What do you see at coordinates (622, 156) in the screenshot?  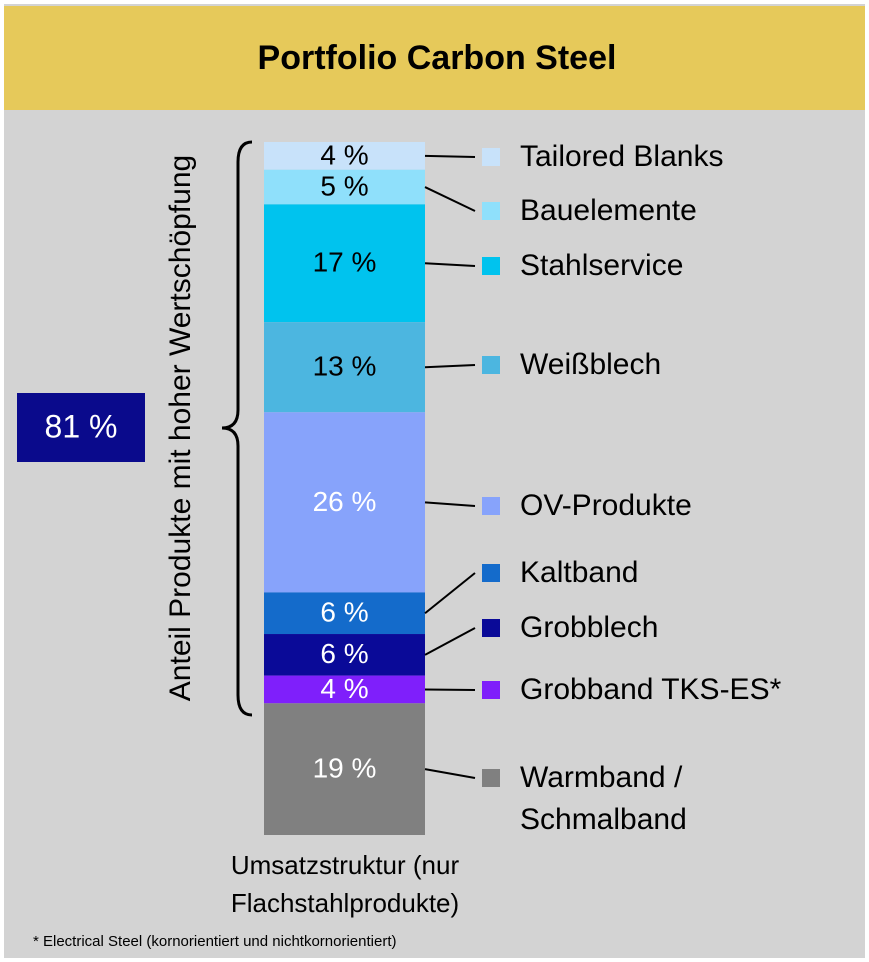 I see `legend-label: Tailored Blanks` at bounding box center [622, 156].